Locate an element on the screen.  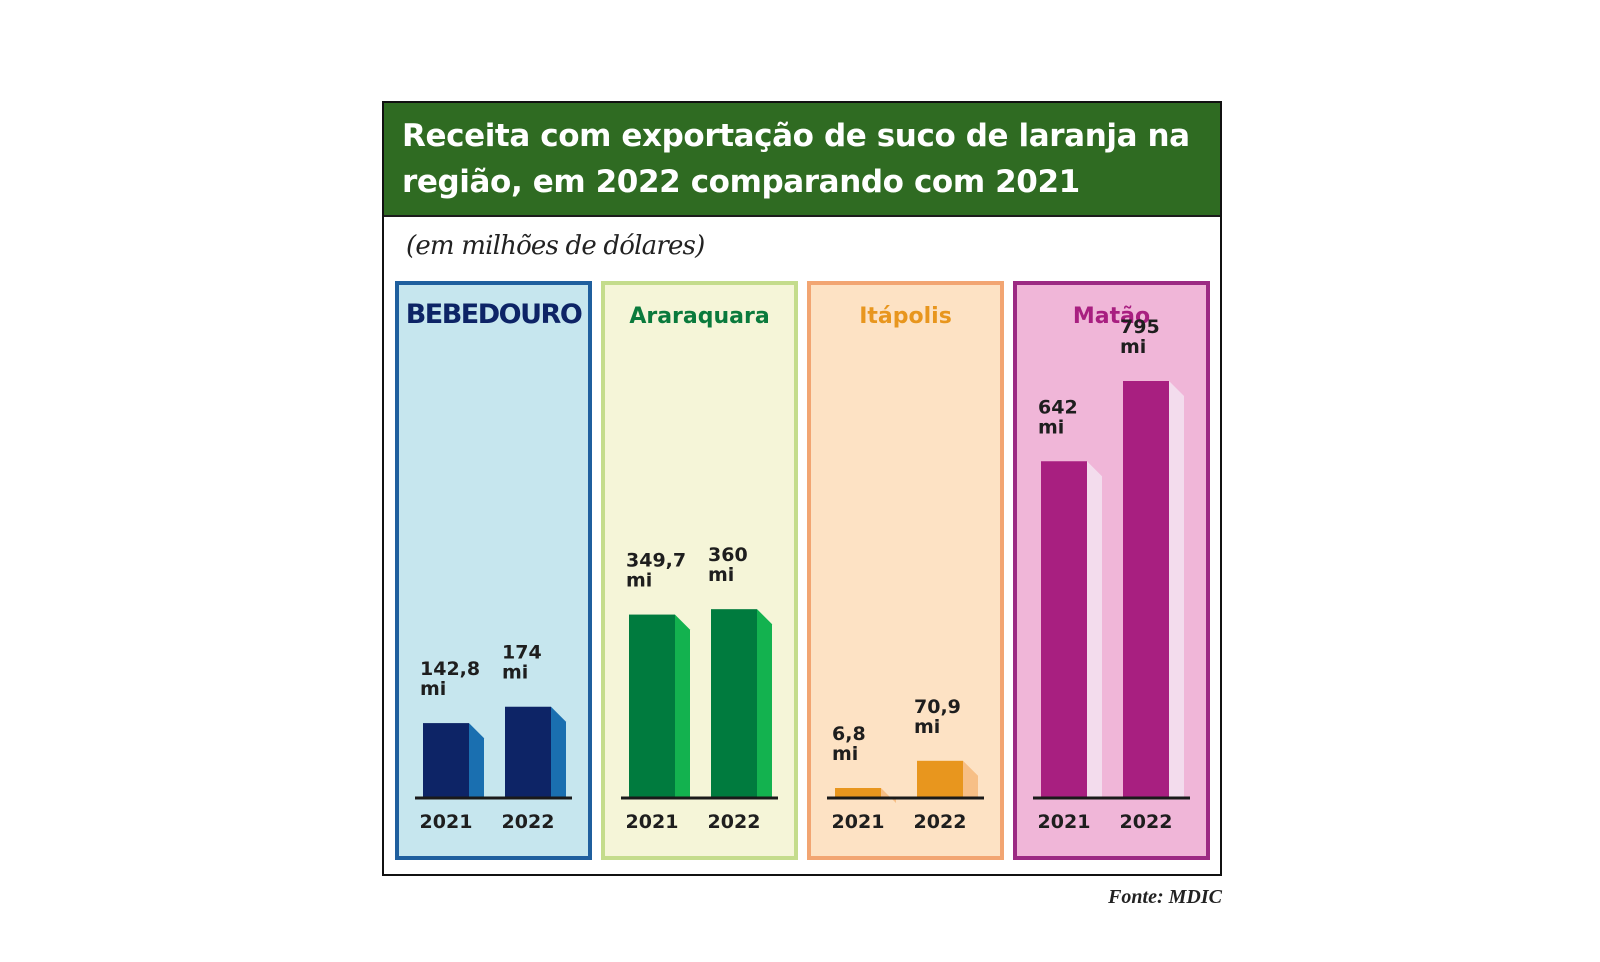
panel-2-value-label-2021: 349,7 mi is located at coordinates (656, 571).